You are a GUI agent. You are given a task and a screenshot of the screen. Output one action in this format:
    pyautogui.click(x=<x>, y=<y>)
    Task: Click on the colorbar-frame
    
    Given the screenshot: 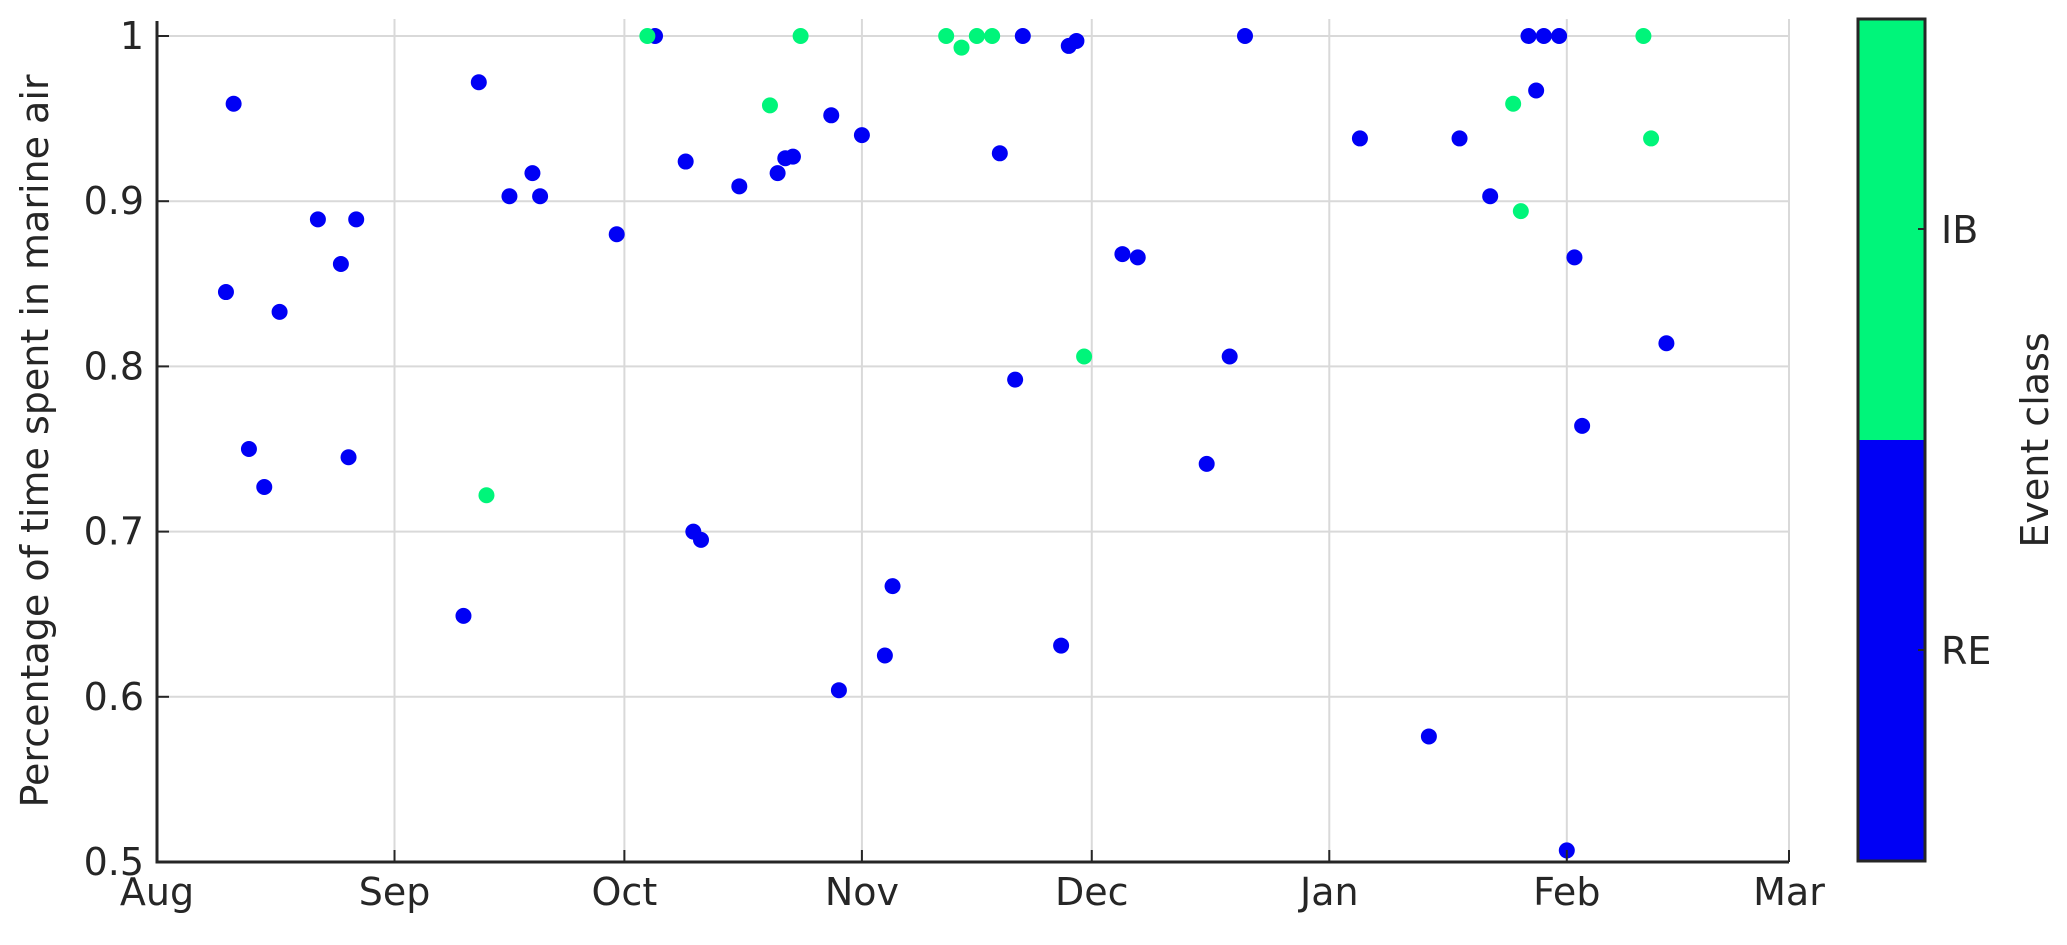 What is the action you would take?
    pyautogui.click(x=1891, y=440)
    